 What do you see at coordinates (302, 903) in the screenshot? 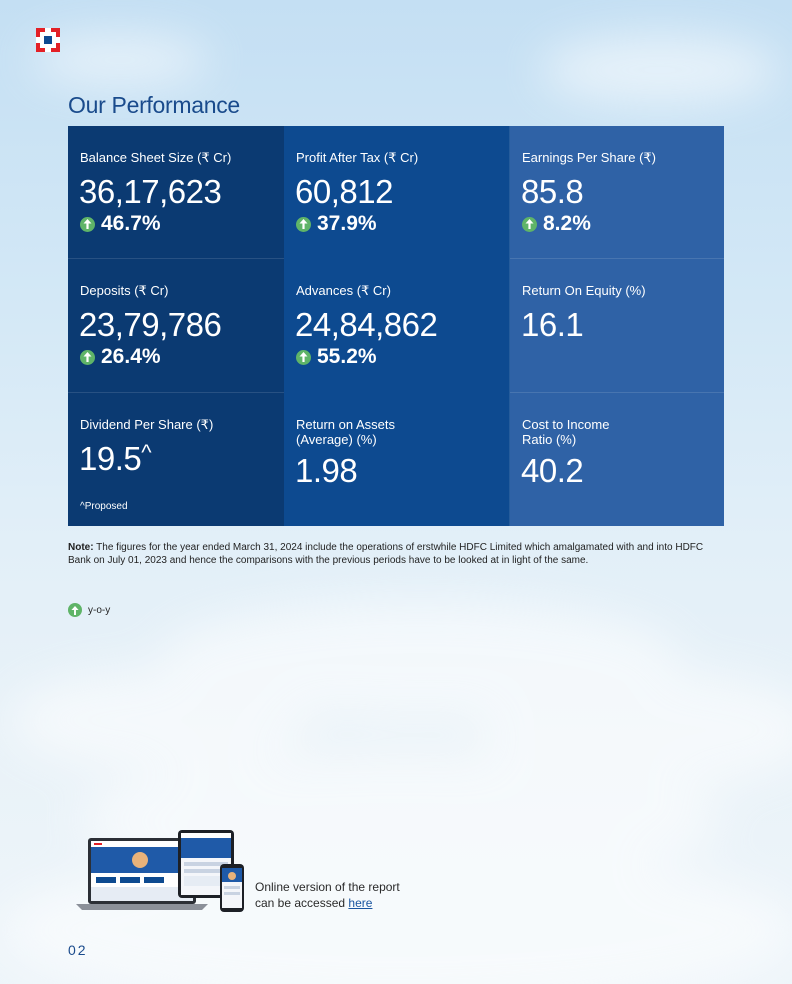
I see `online-line-2-text: can be accessed` at bounding box center [302, 903].